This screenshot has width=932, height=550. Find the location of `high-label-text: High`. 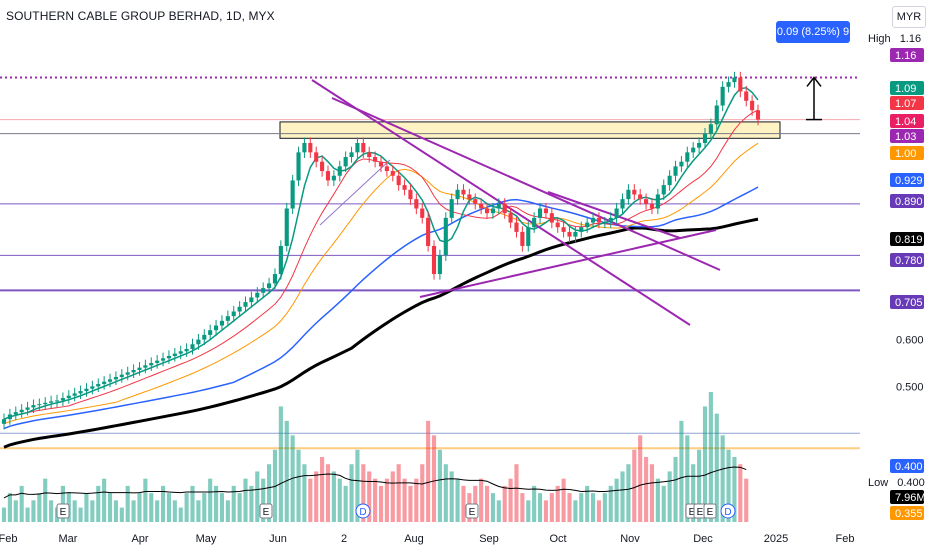

high-label-text: High is located at coordinates (879, 39).